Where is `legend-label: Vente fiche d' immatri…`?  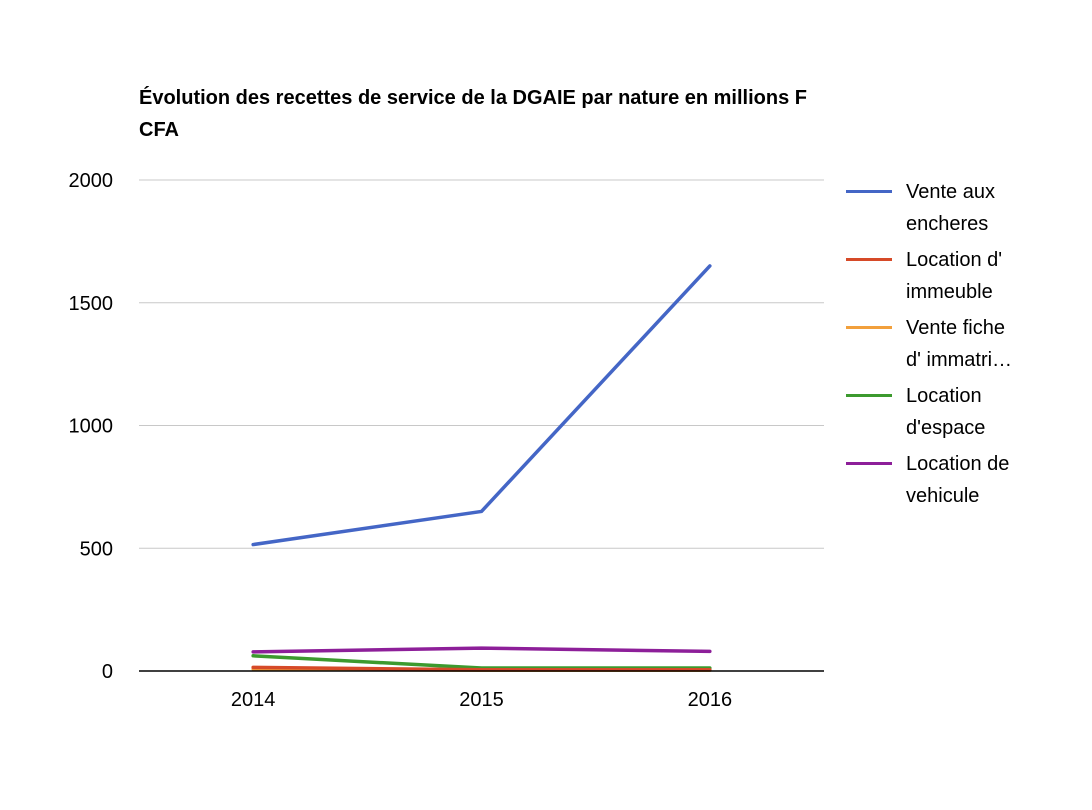 legend-label: Vente fiche d' immatri… is located at coordinates (959, 344).